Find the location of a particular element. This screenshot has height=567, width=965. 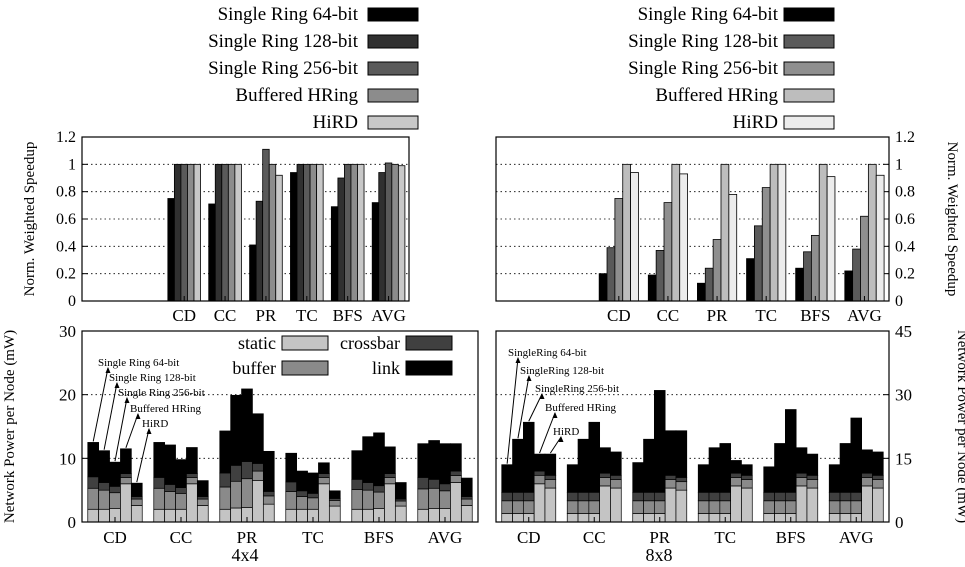

annotation-leader is located at coordinates (132, 430).